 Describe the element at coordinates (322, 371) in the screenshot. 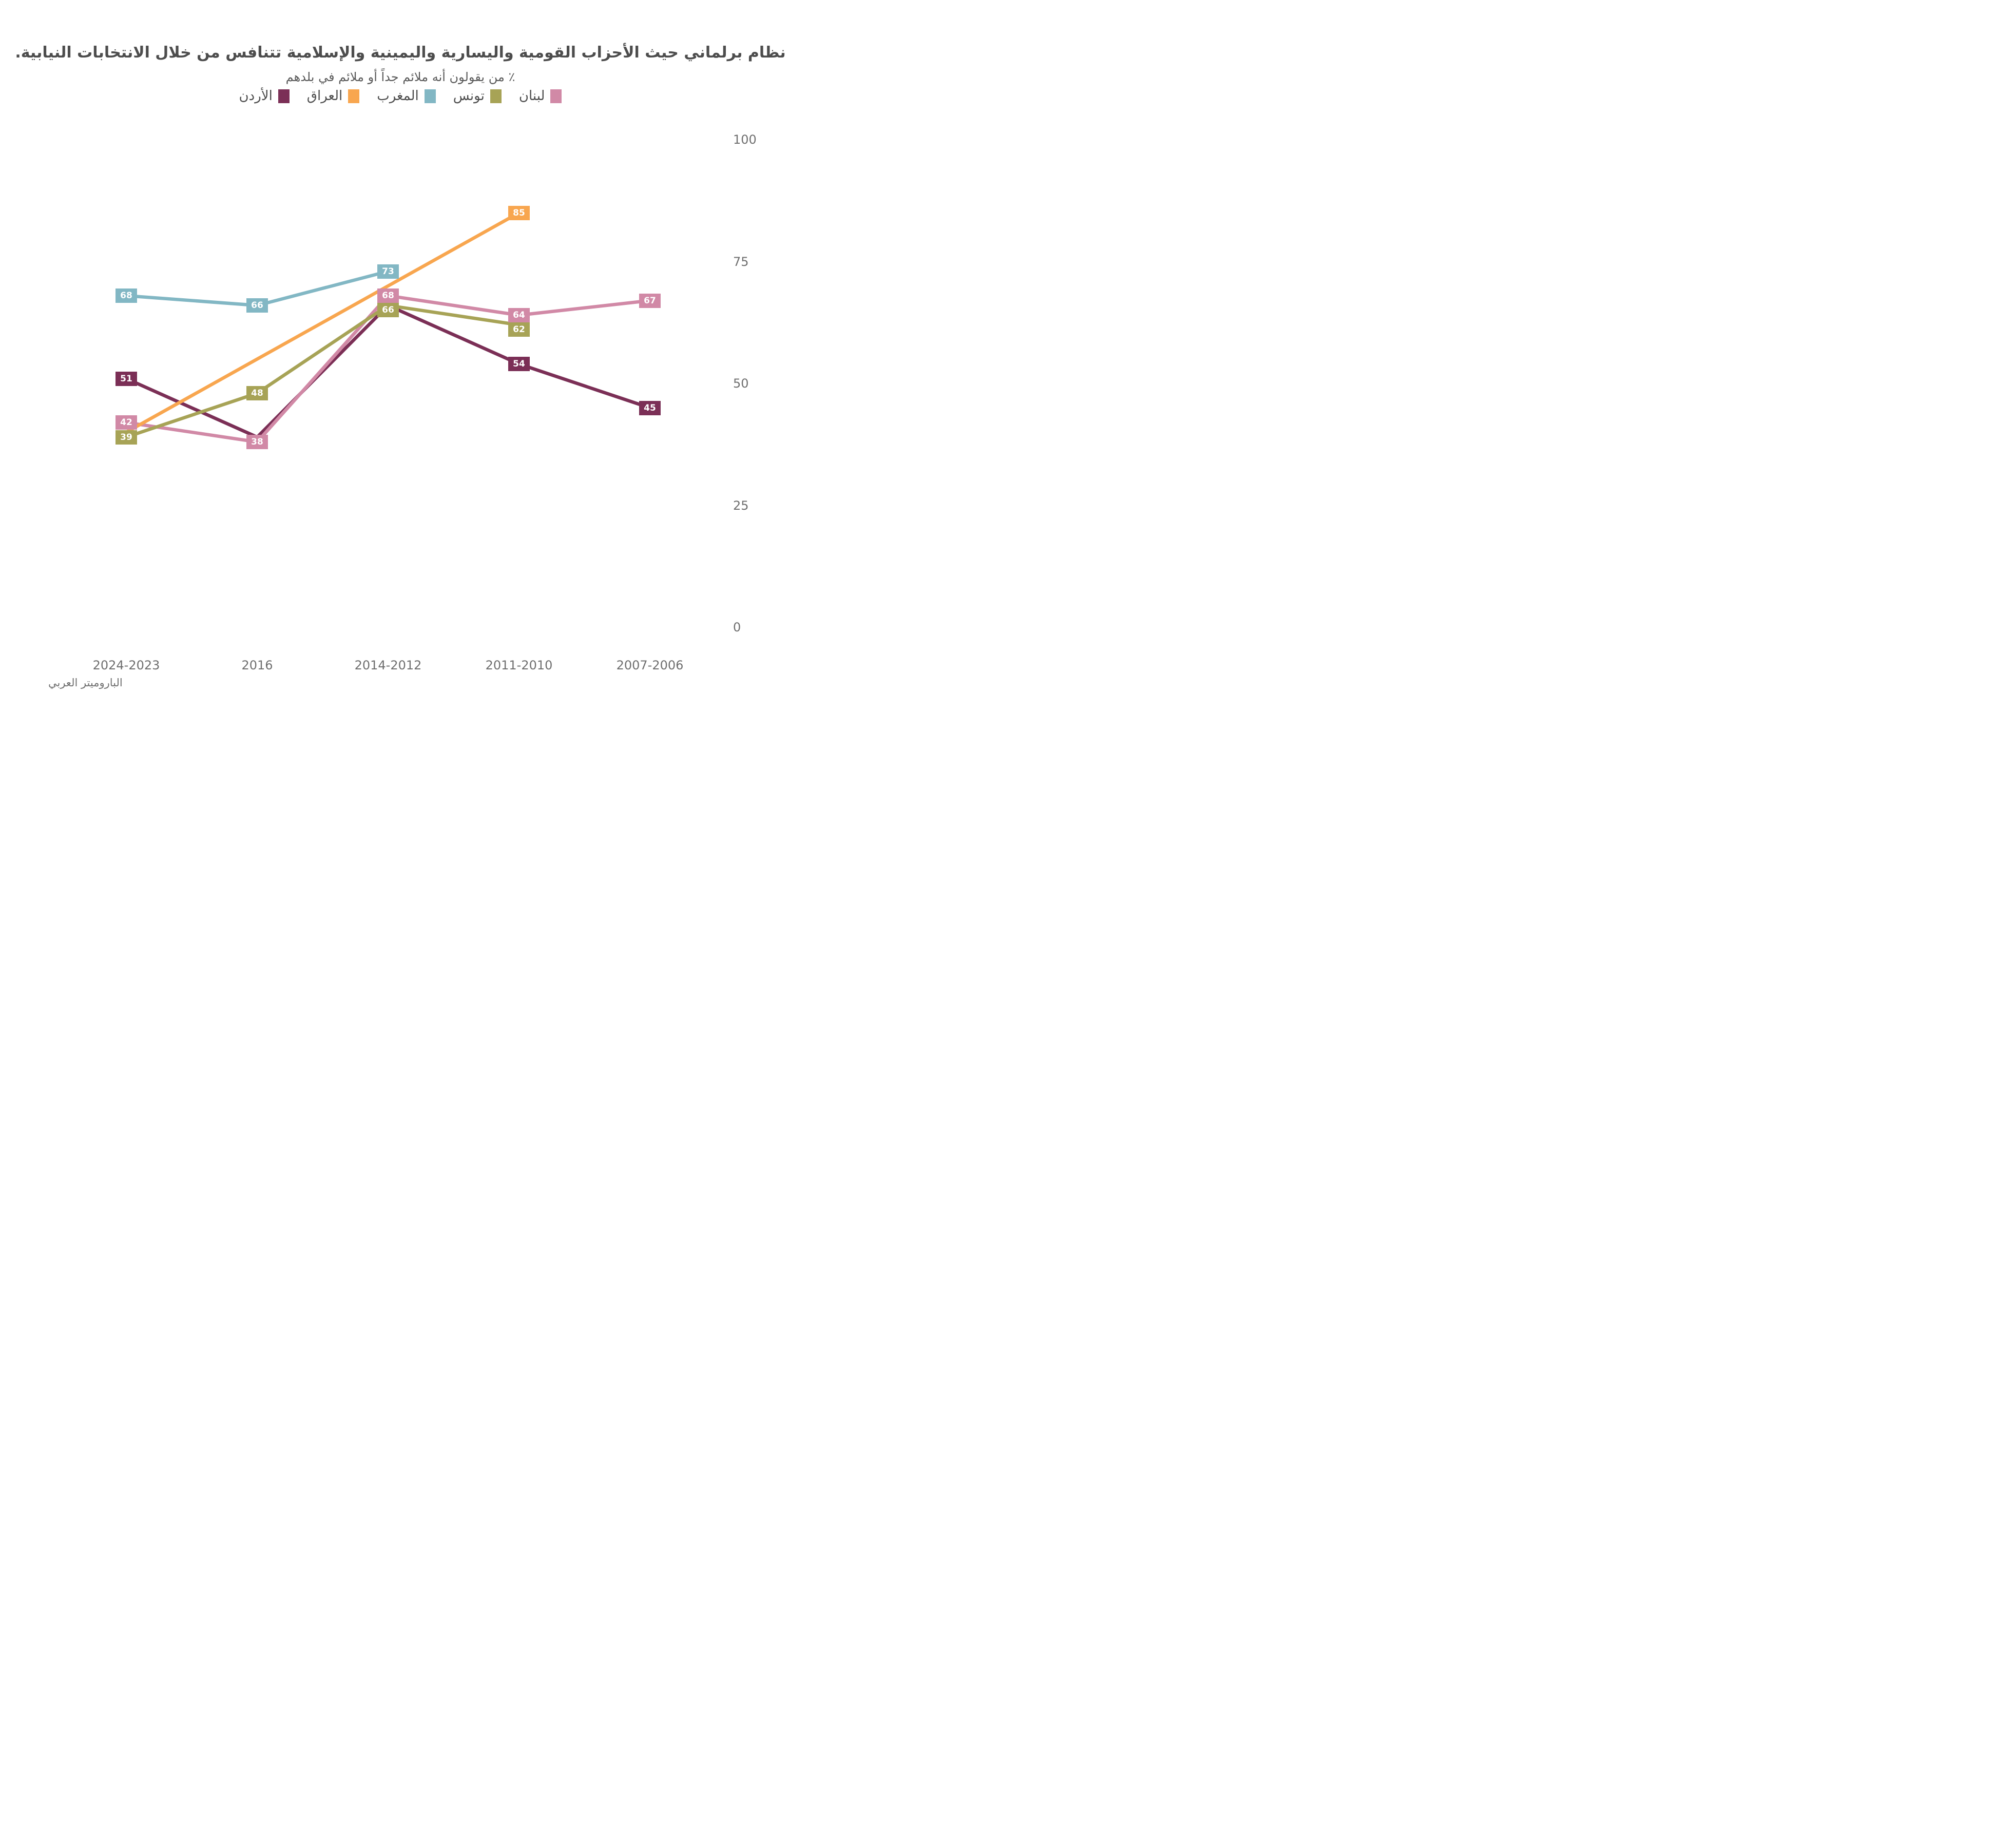

I see `series-line-tunisia` at that location.